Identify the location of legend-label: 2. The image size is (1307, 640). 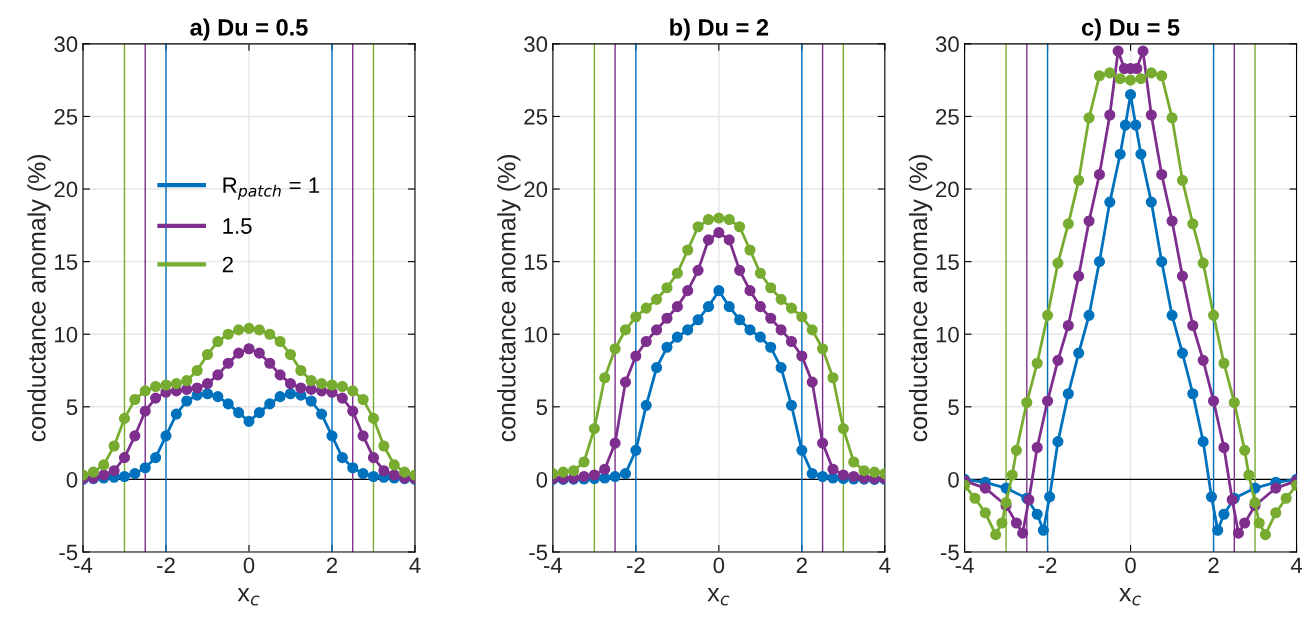
(227, 264).